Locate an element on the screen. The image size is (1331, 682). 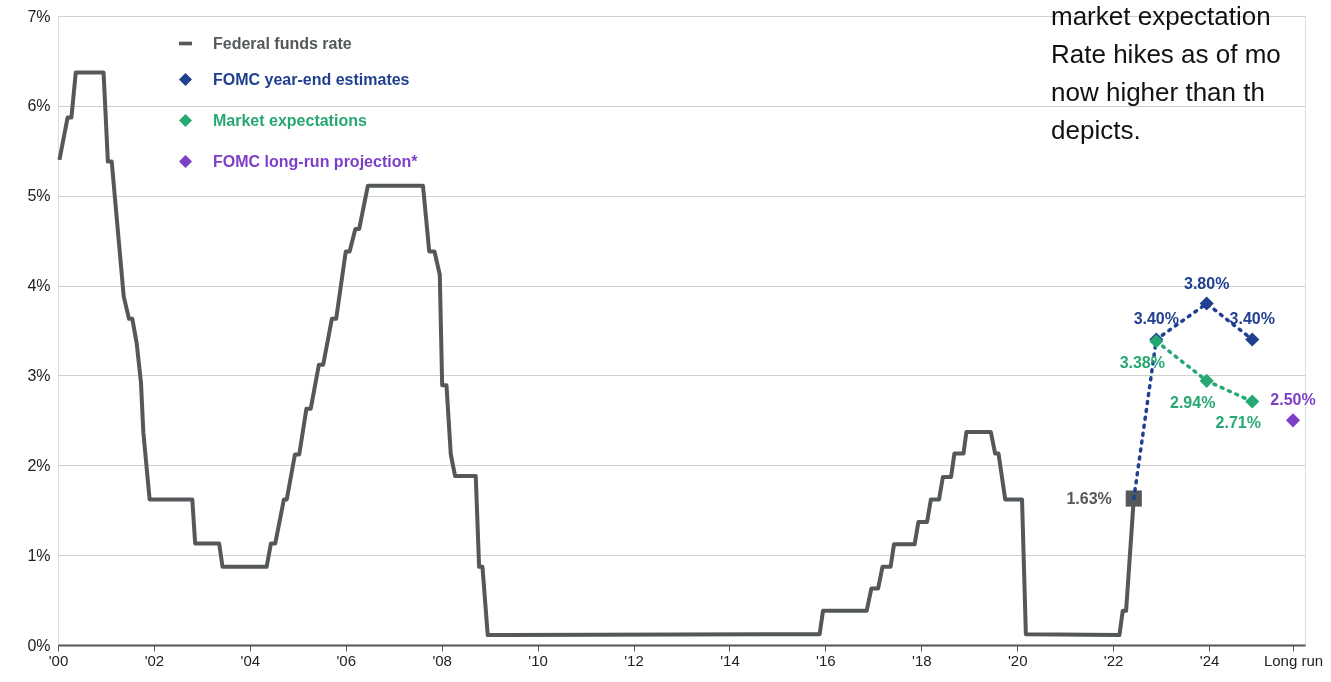
x-tick-label: '08 is located at coordinates (442, 660).